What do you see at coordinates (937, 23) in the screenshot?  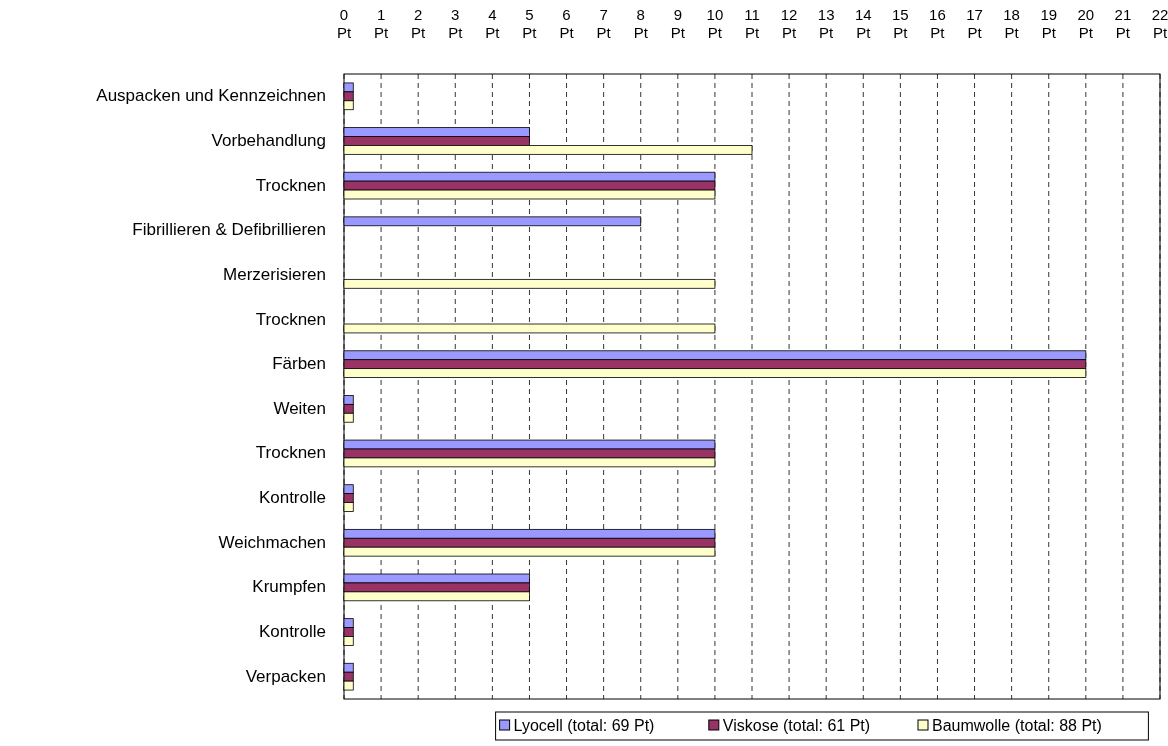 I see `x-tick-label: 16 Pt` at bounding box center [937, 23].